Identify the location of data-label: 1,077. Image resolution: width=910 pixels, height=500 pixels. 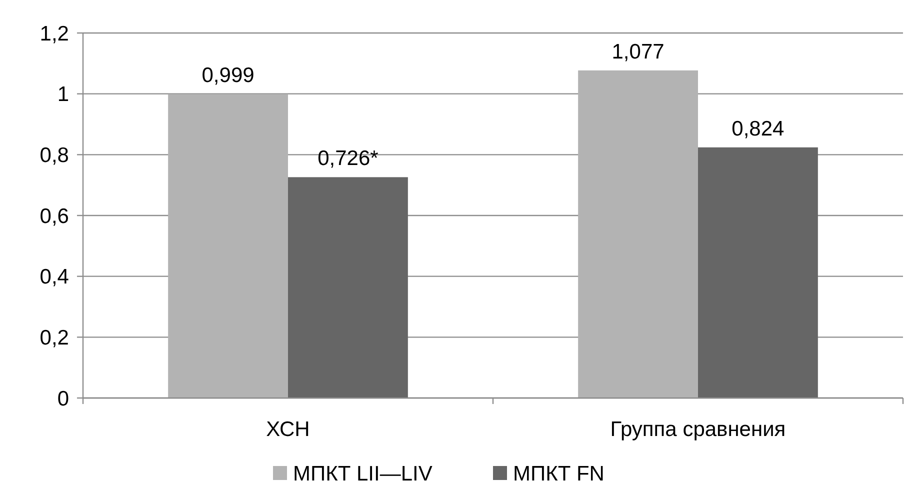
(638, 52).